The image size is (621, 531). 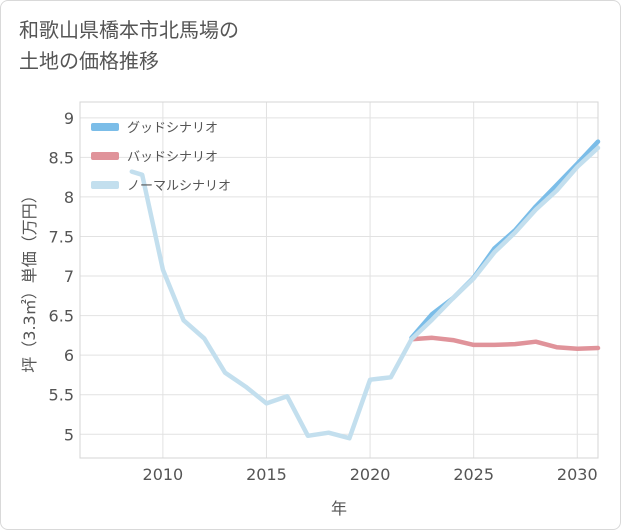 I want to click on x-tick-labels: 2010 2015 2020 2025 2030, so click(x=370, y=474).